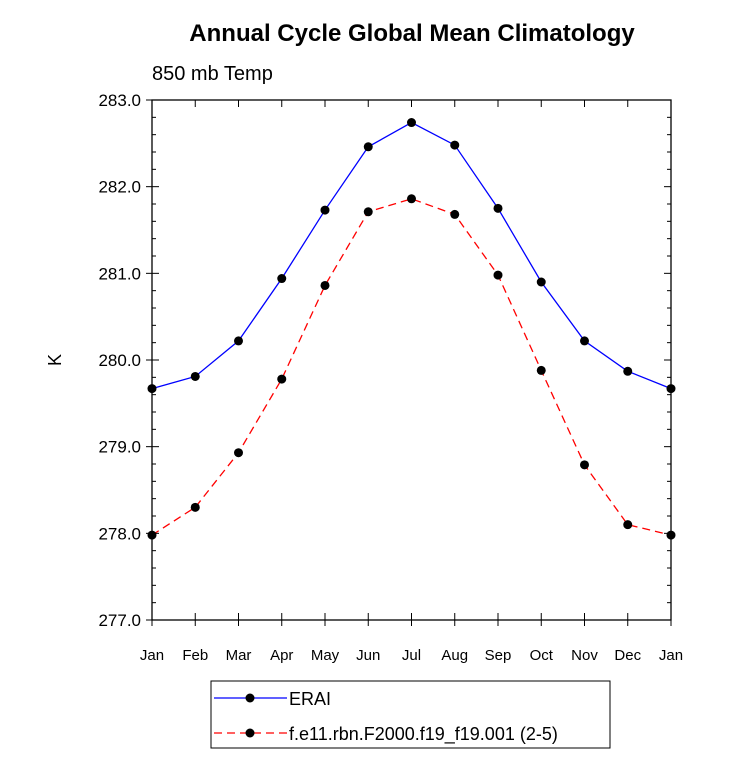 This screenshot has height=770, width=733. What do you see at coordinates (212, 74) in the screenshot?
I see `chart-subtitle: 850 mb Temp` at bounding box center [212, 74].